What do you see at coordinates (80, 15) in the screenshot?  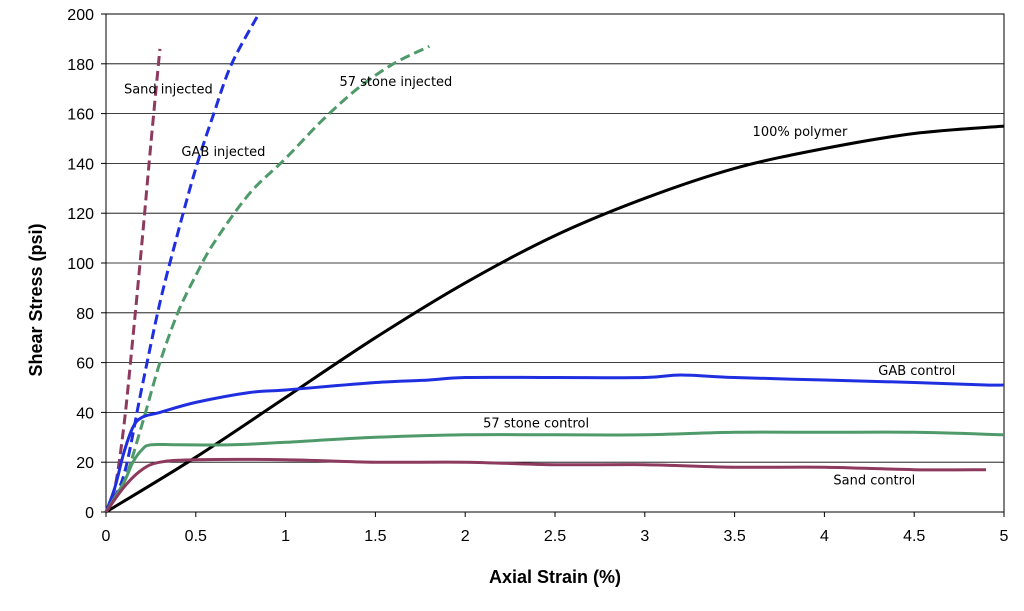 I see `y-tick-label: 200` at bounding box center [80, 15].